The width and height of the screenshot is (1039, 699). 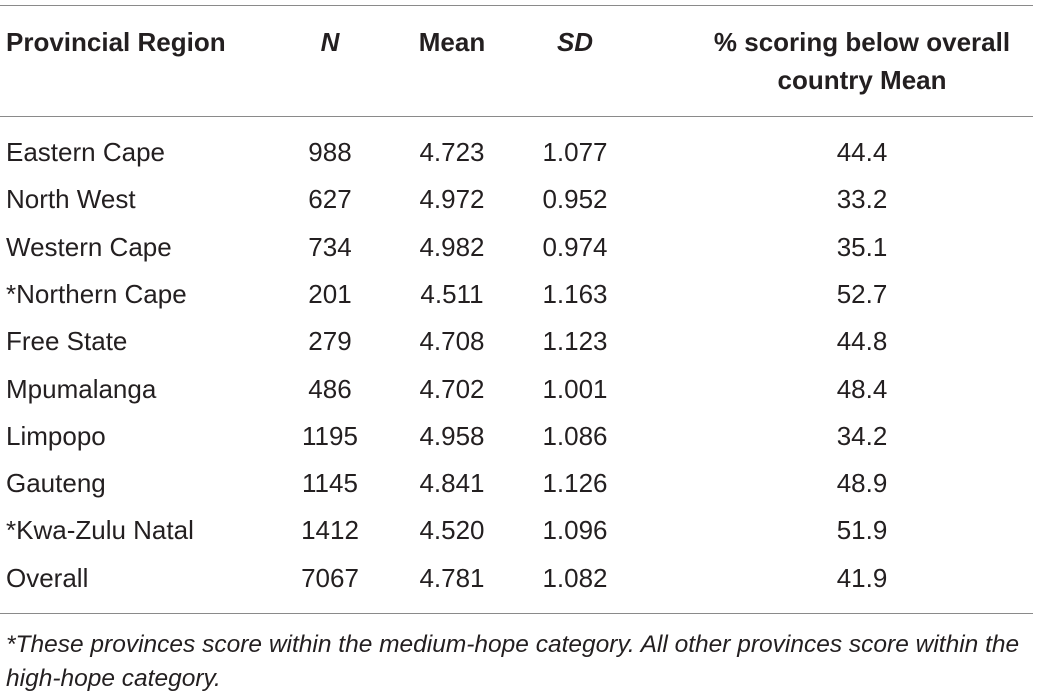 I want to click on row-label: Eastern Cape, so click(x=85, y=152).